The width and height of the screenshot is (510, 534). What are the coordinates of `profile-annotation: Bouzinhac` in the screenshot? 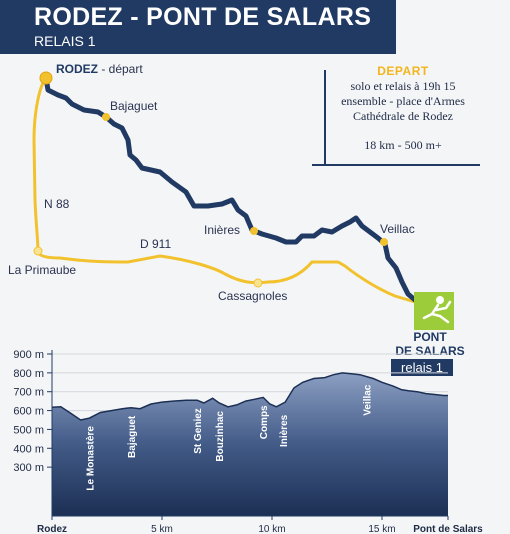 It's located at (220, 436).